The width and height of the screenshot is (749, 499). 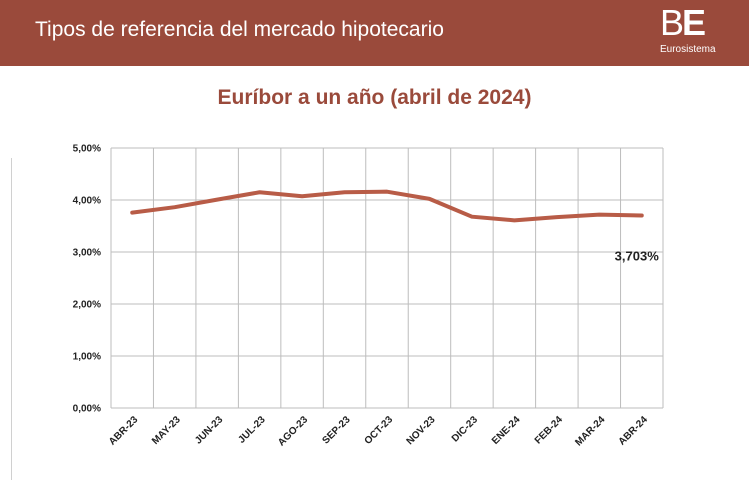 I want to click on logo-letters: BE, so click(x=683, y=22).